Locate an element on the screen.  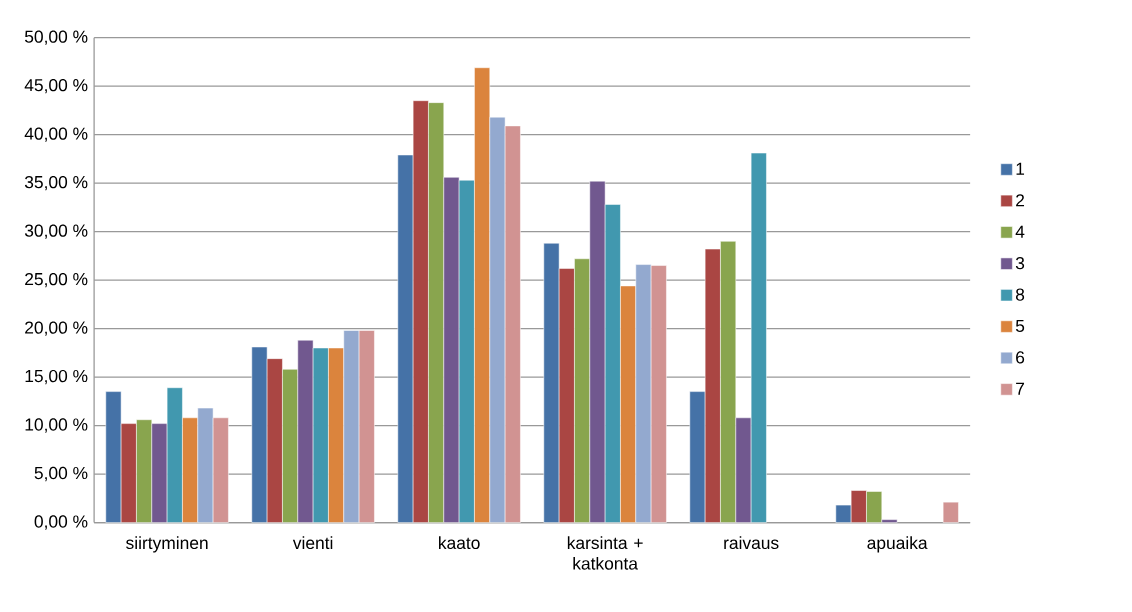
y-tick-label: 35,00 % is located at coordinates (56, 183).